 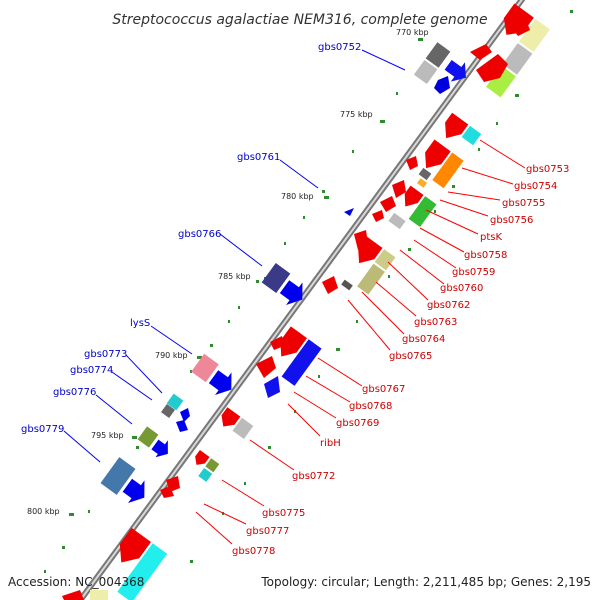 I want to click on feature-gbs0776, so click(x=154, y=444).